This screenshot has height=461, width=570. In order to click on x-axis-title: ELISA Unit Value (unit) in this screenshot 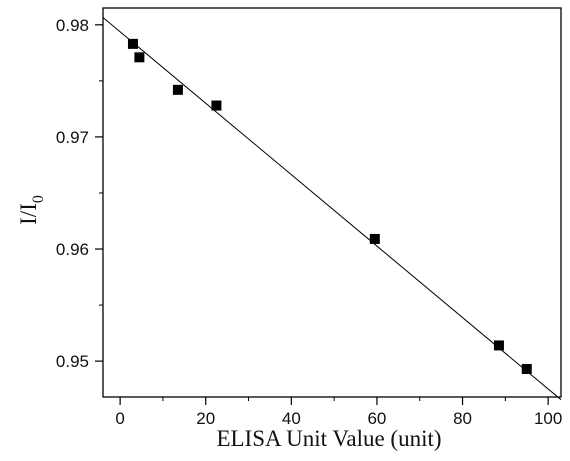, I will do `click(328, 438)`.